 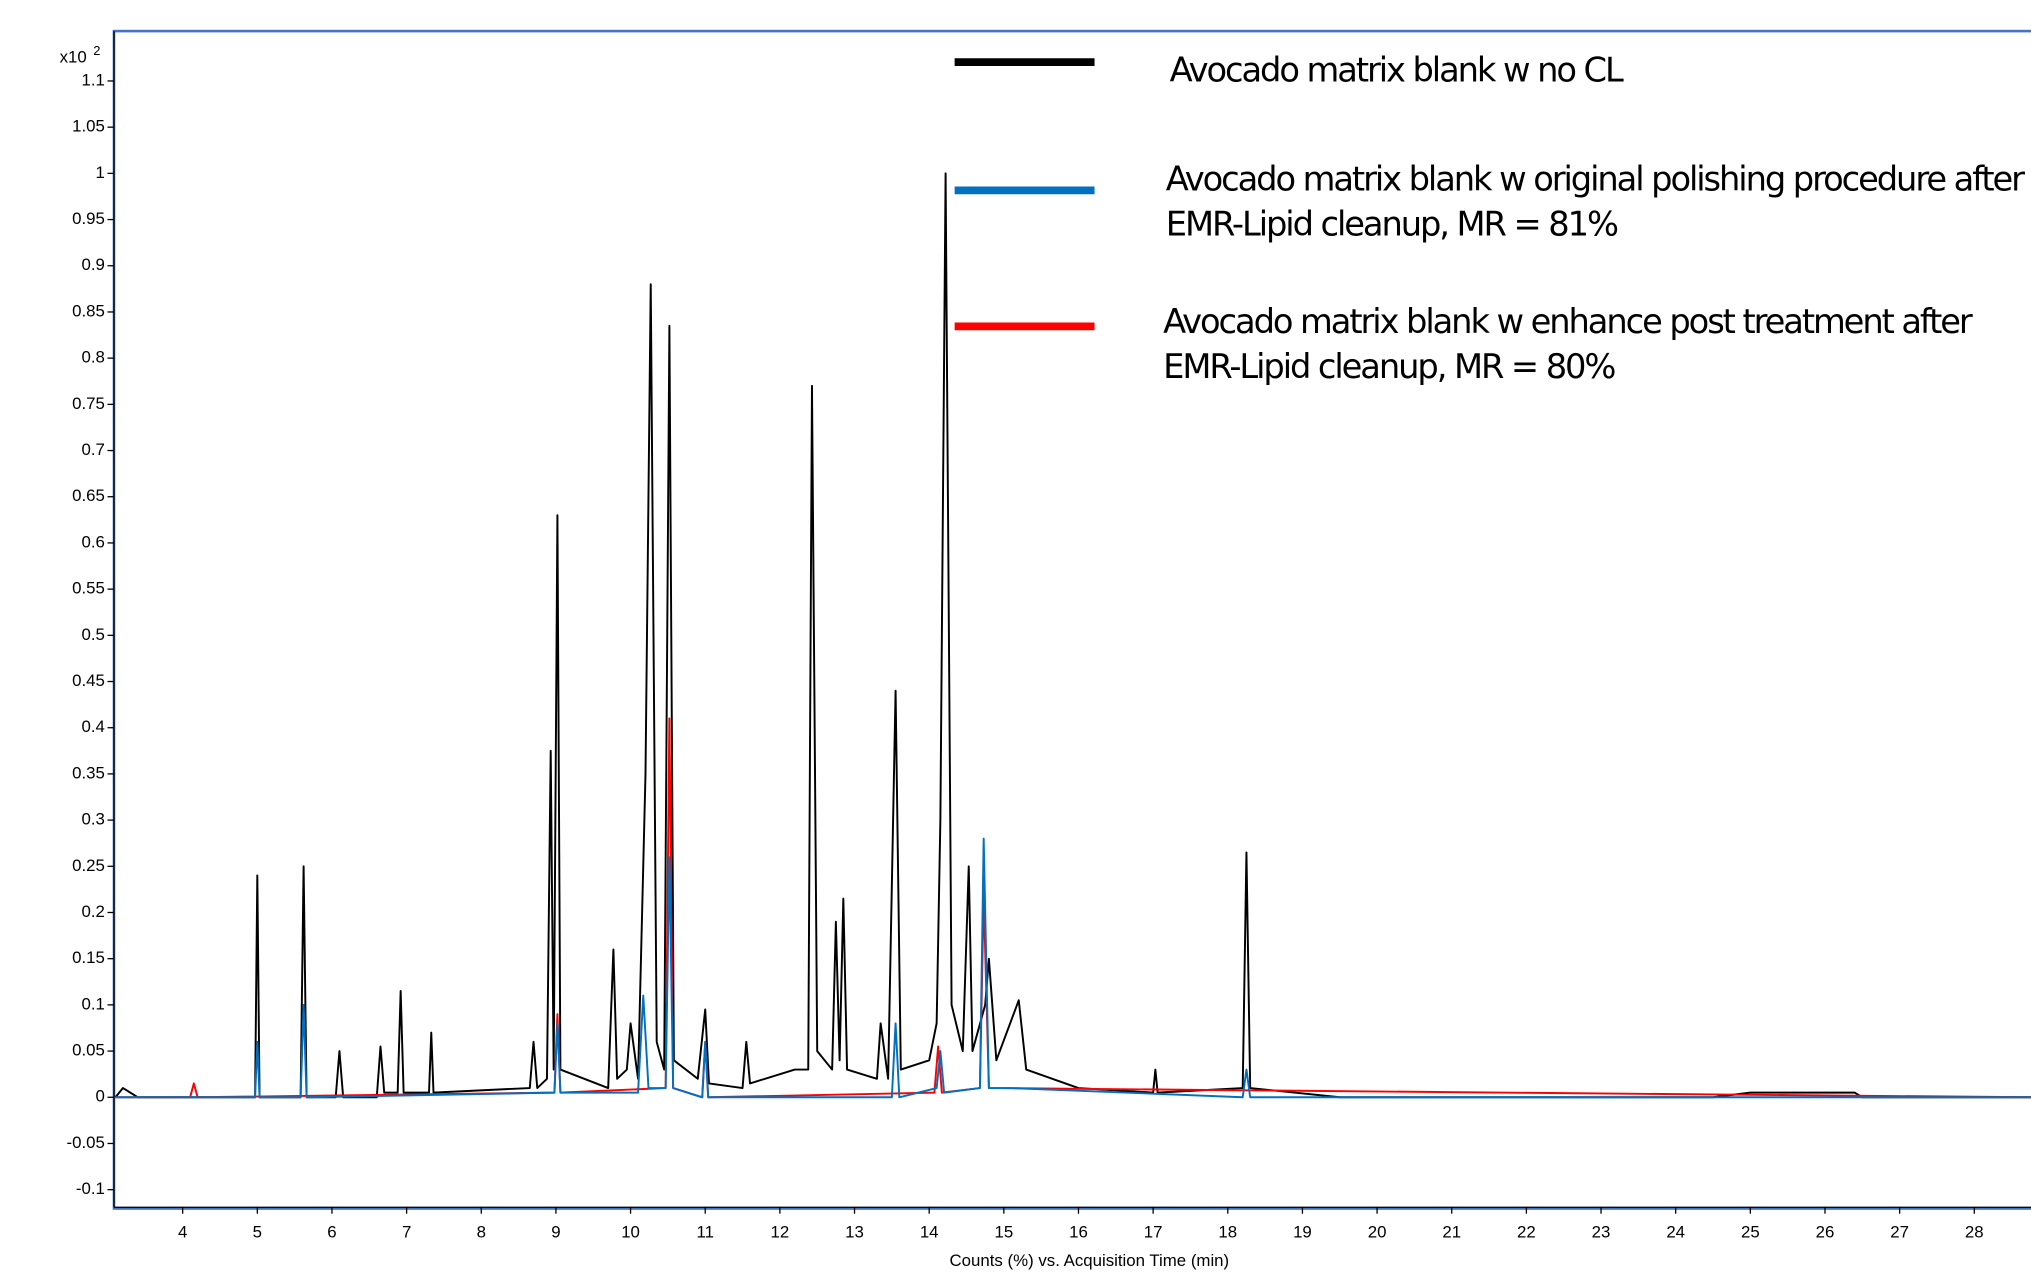 What do you see at coordinates (93, 911) in the screenshot?
I see `y-tick-label: 0.2` at bounding box center [93, 911].